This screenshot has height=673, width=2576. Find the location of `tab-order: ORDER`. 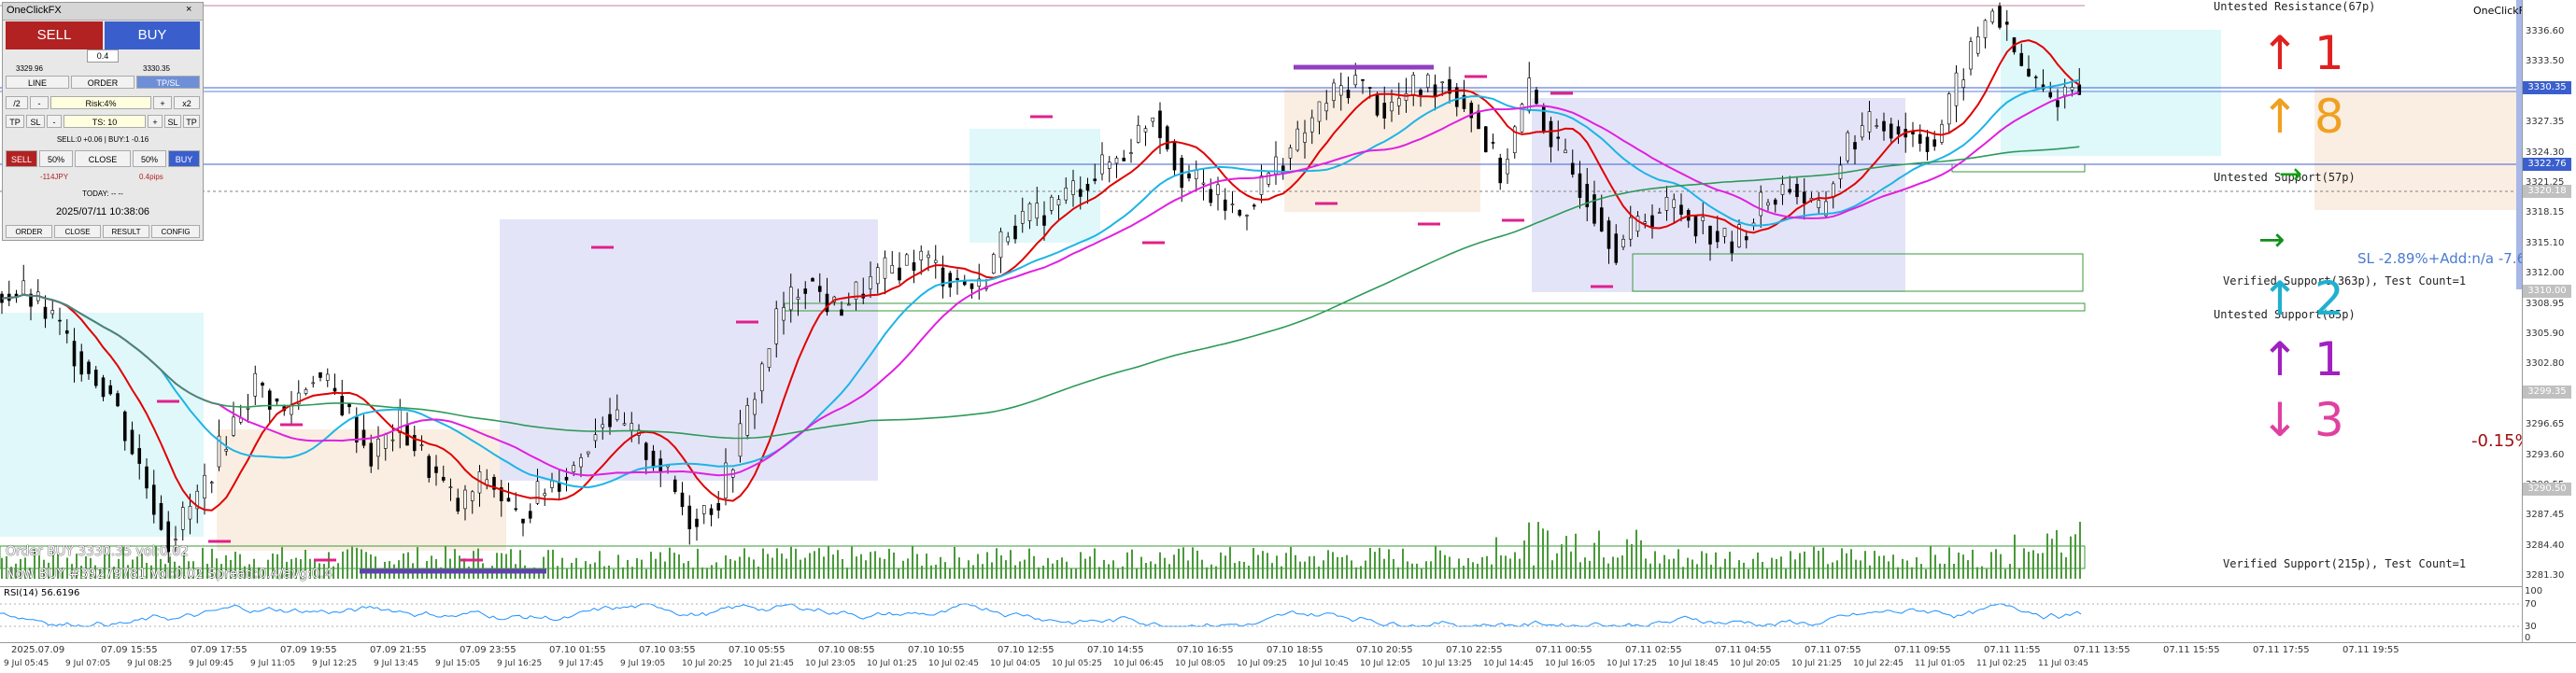

tab-order: ORDER is located at coordinates (102, 82).